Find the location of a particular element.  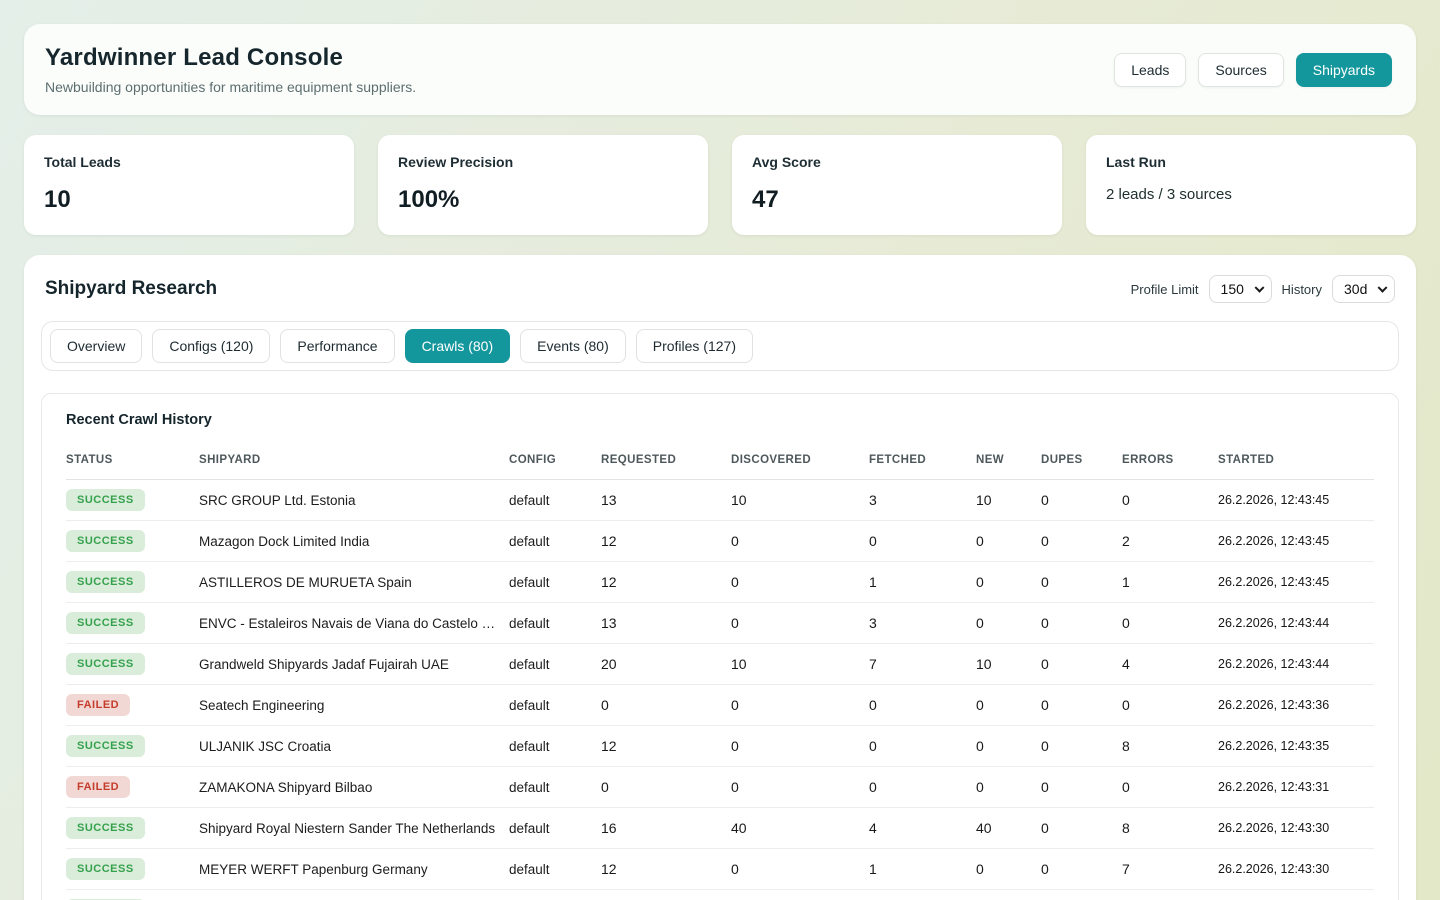

nav-shipyards-button: Shipyards is located at coordinates (1343, 69).